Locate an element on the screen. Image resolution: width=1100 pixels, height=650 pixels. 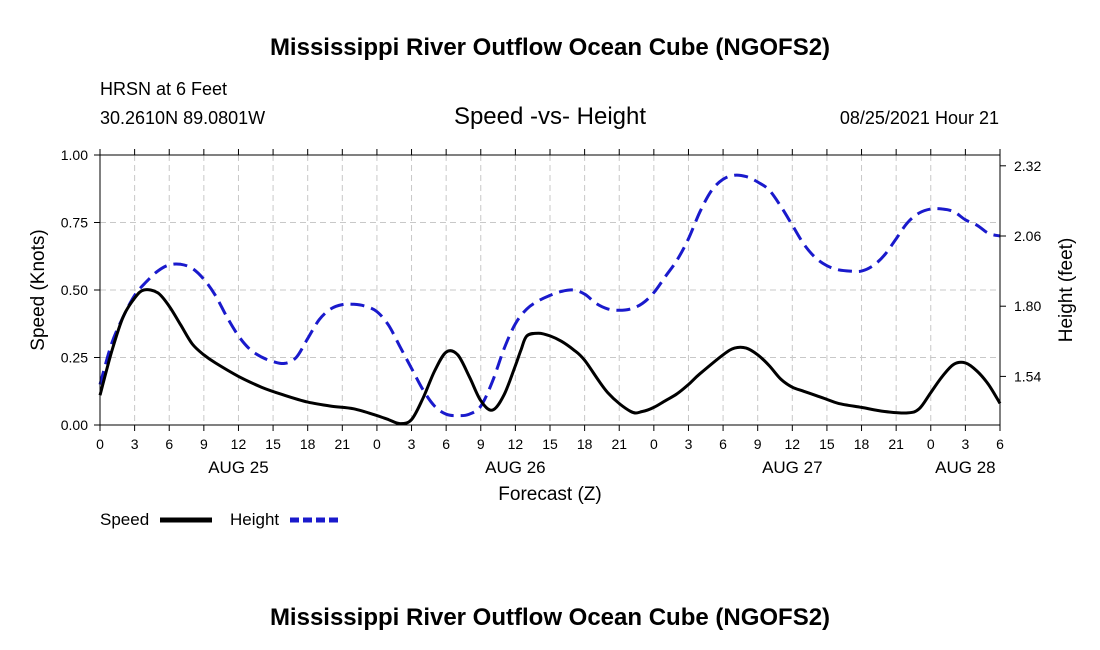
y2-tick-label: 2.06 is located at coordinates (1027, 236).